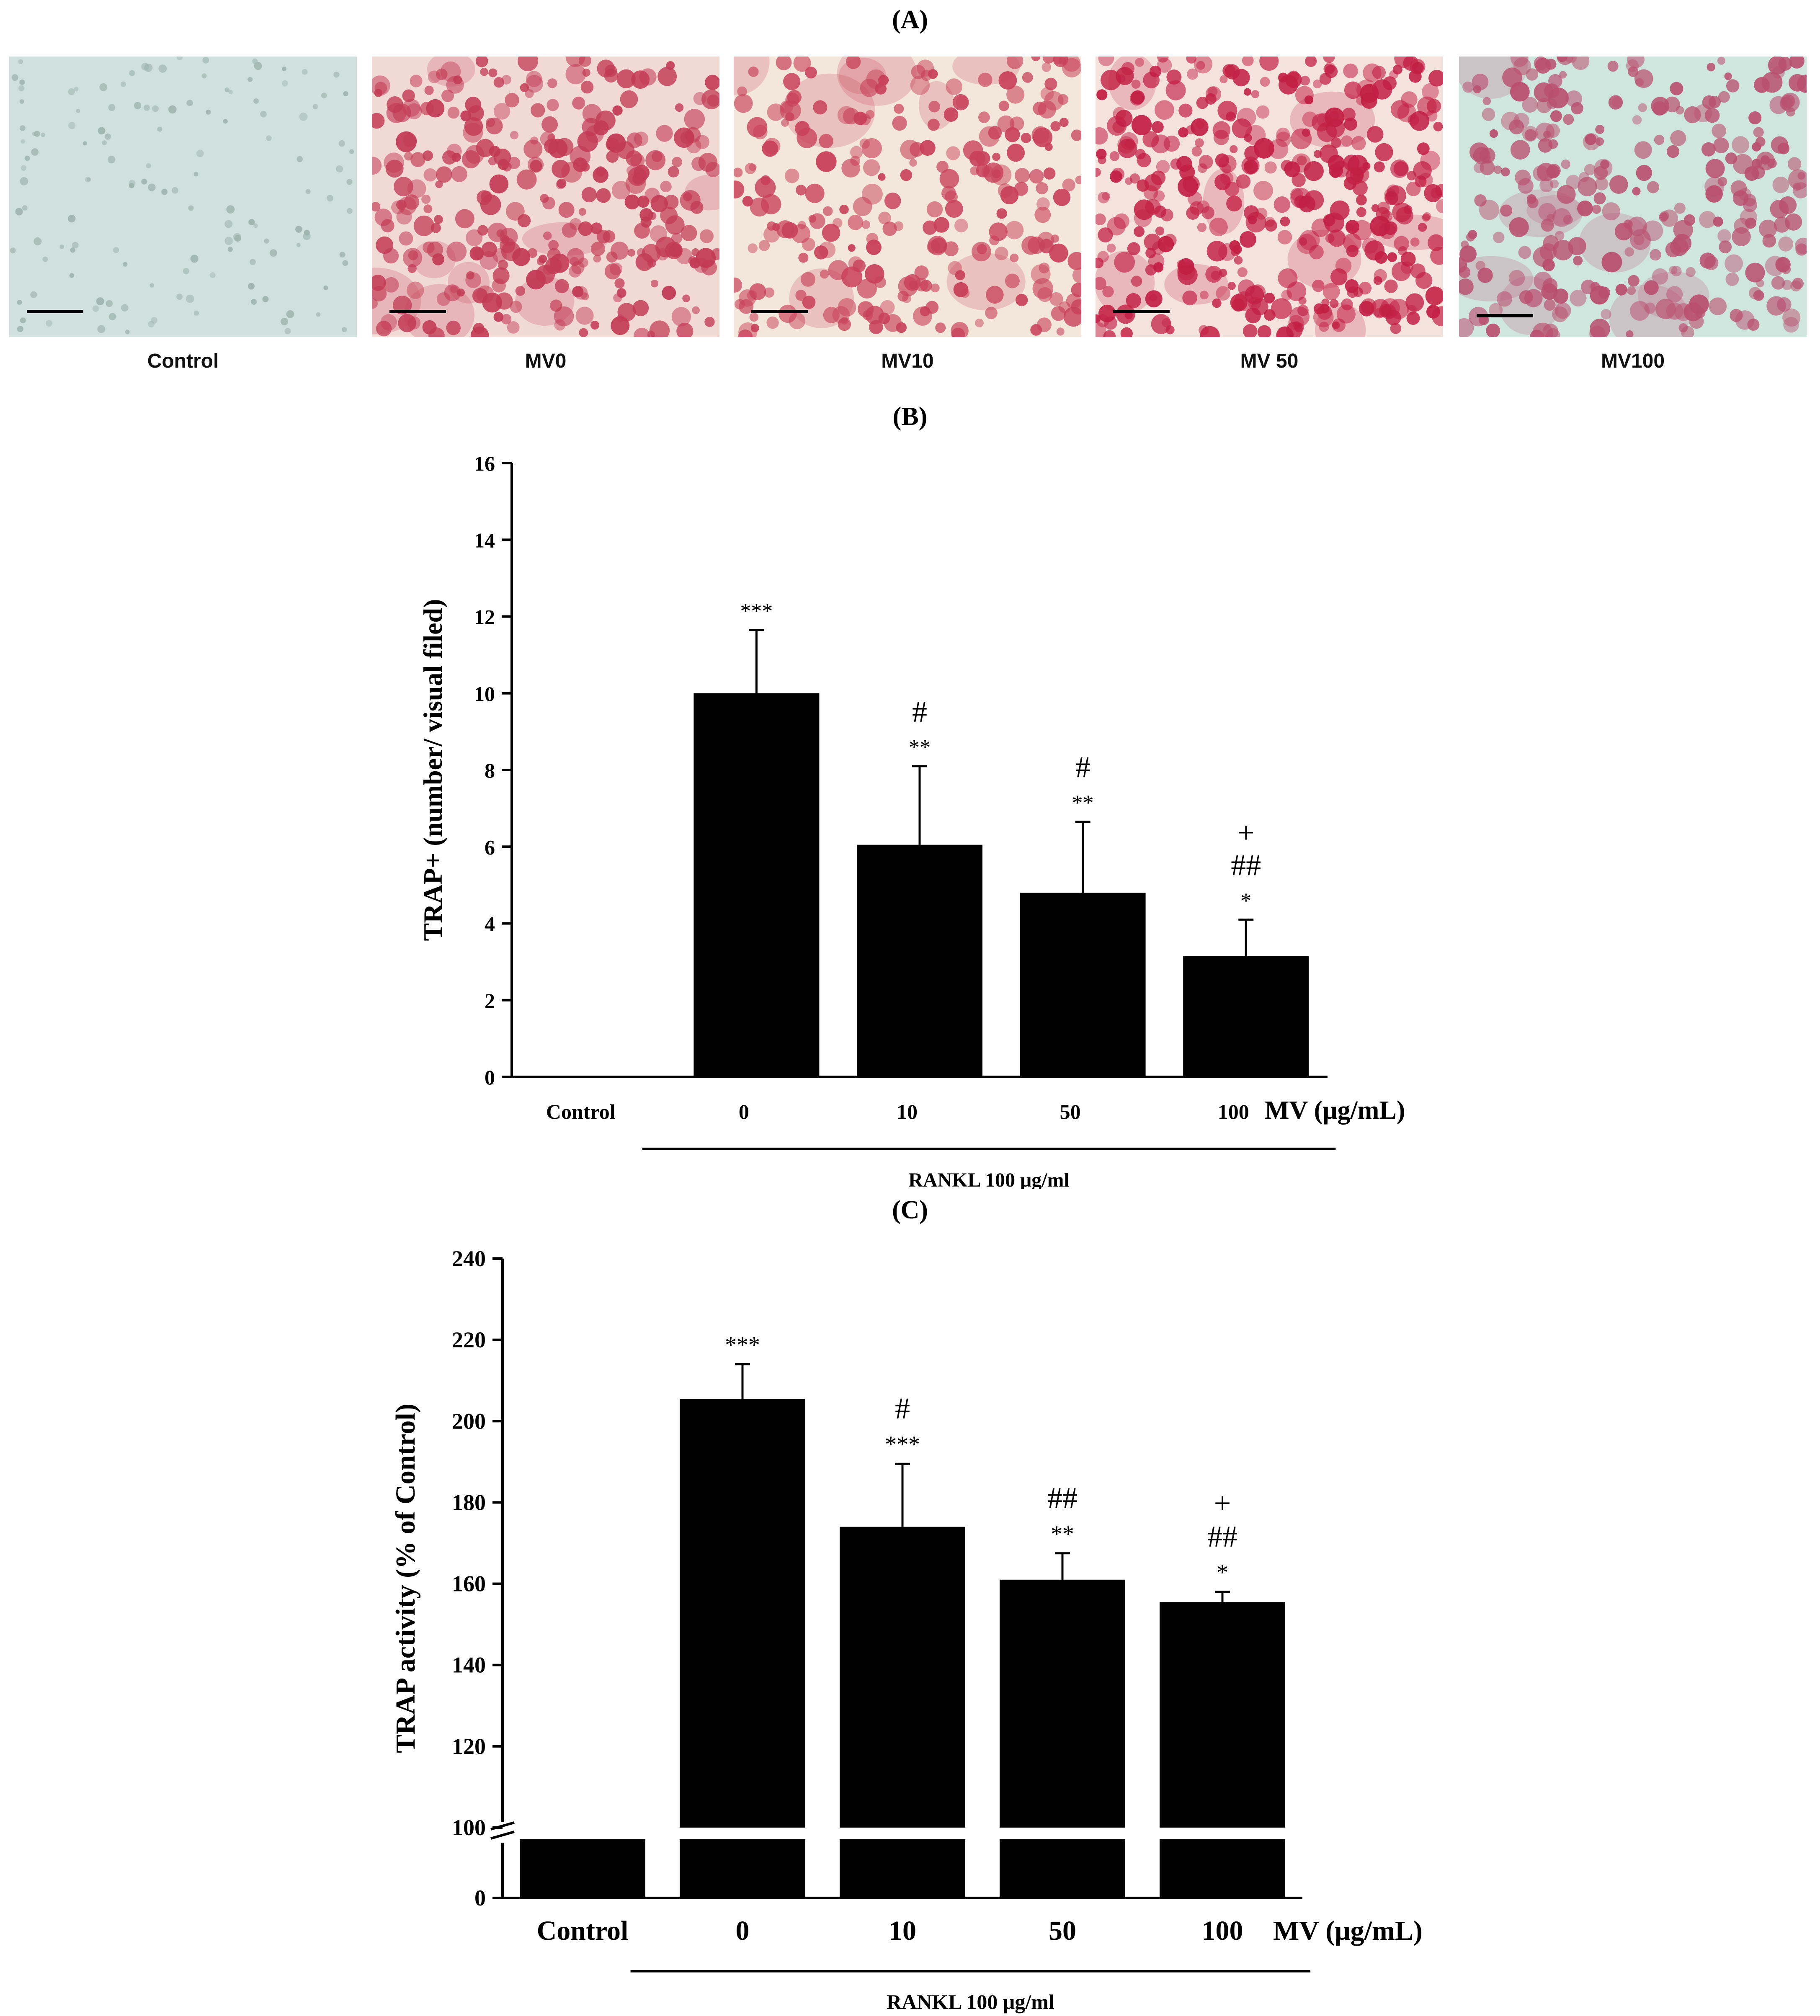 This screenshot has height=2016, width=1820. What do you see at coordinates (484, 540) in the screenshot?
I see `y-tick-label: 14` at bounding box center [484, 540].